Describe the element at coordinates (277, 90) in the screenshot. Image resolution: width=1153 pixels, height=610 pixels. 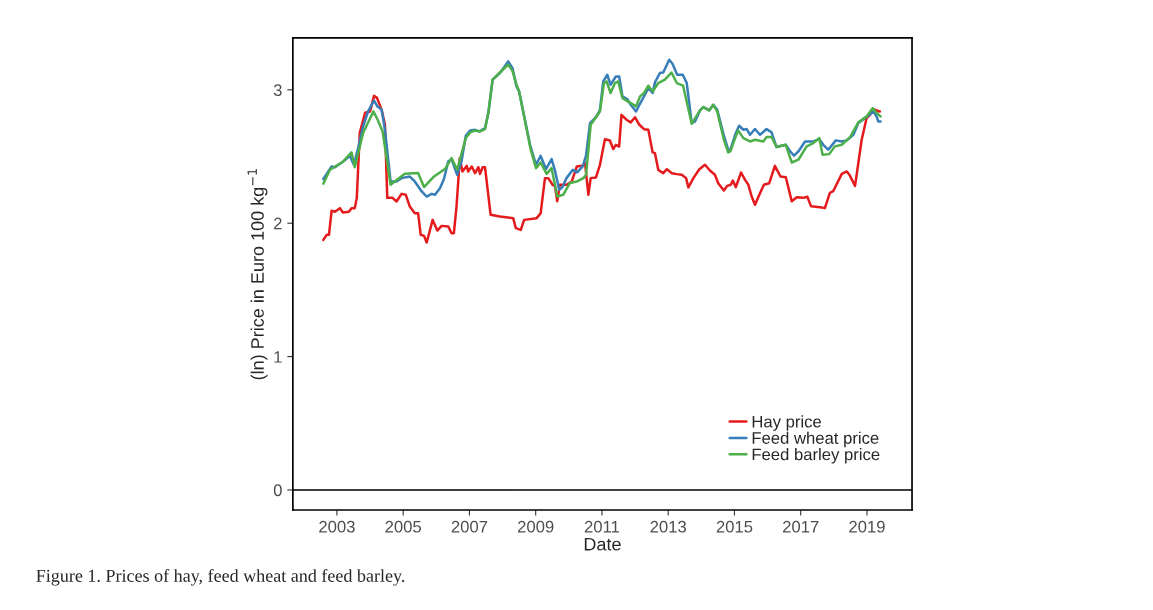
I see `y-tick-label: 3` at that location.